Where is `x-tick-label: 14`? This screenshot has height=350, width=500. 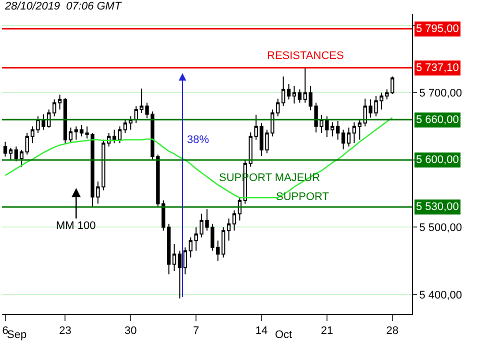
x-tick-label: 14 is located at coordinates (261, 331).